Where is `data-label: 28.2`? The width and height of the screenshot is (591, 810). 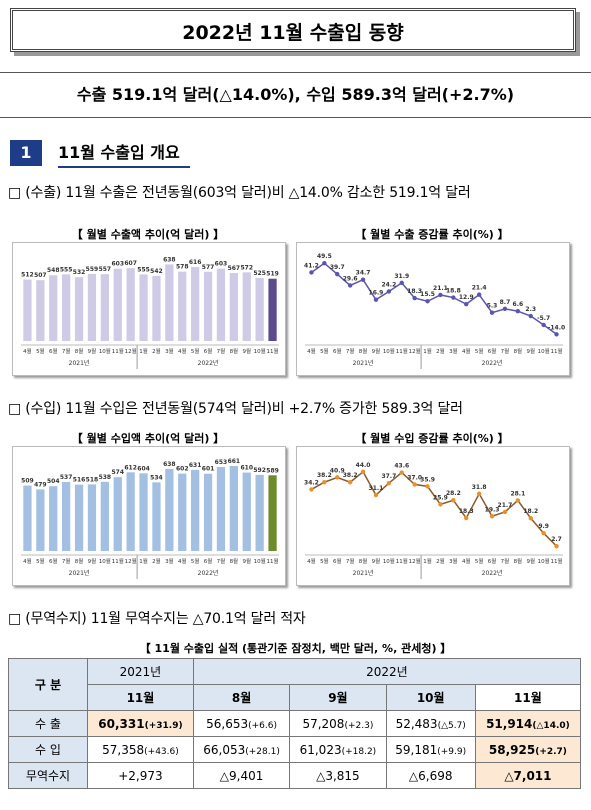
data-label: 28.2 is located at coordinates (453, 493).